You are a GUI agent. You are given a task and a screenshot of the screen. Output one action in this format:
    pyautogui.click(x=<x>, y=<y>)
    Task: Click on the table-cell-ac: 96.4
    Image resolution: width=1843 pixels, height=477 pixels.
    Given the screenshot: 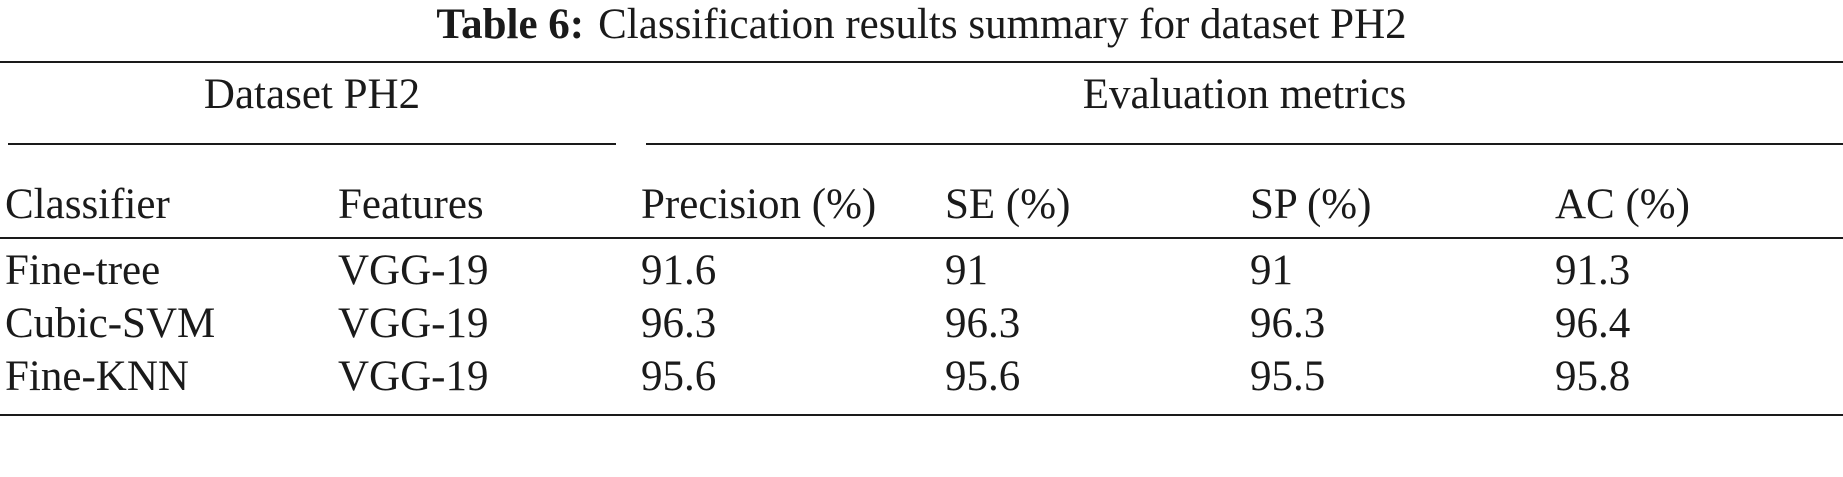 What is the action you would take?
    pyautogui.click(x=1593, y=323)
    